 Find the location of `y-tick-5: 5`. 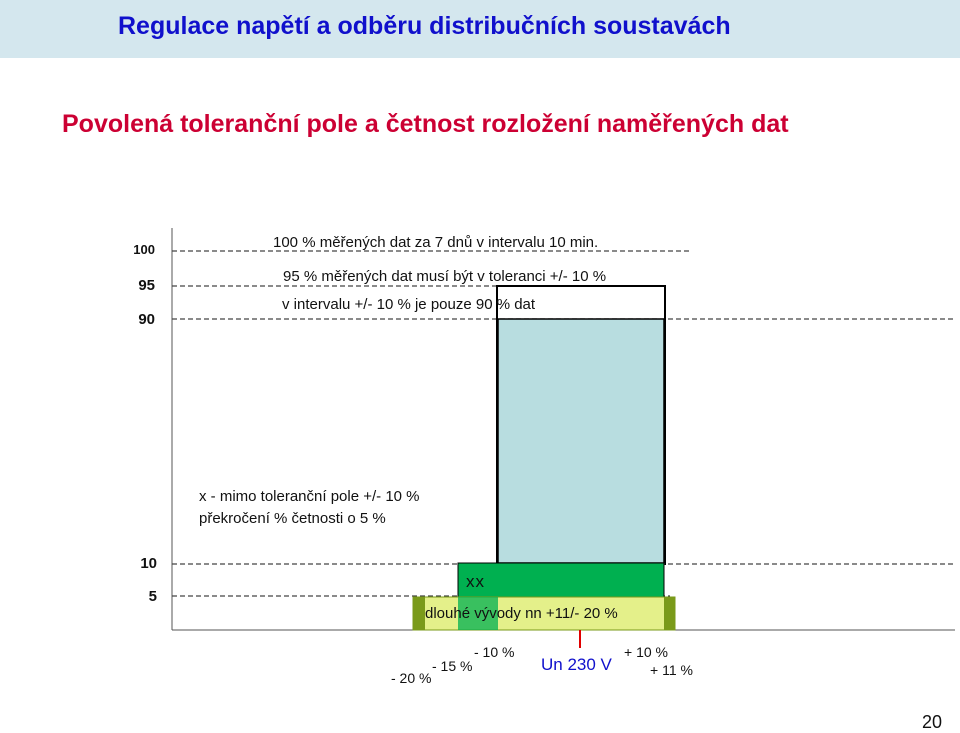

y-tick-5: 5 is located at coordinates (152, 596).